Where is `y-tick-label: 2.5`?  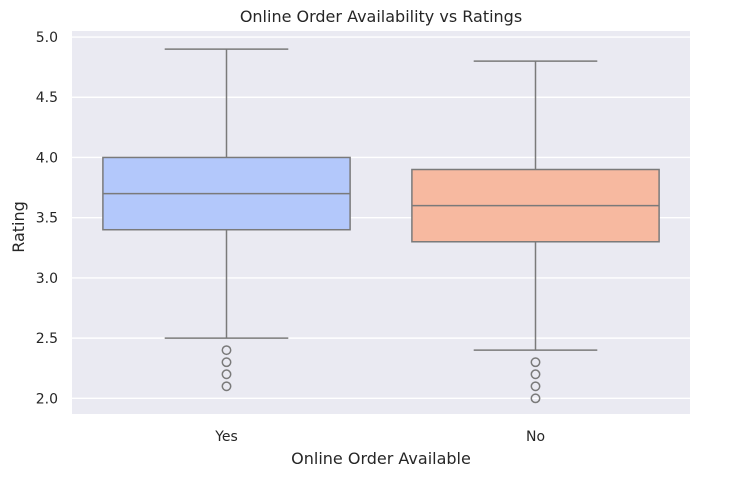
y-tick-label: 2.5 is located at coordinates (47, 339).